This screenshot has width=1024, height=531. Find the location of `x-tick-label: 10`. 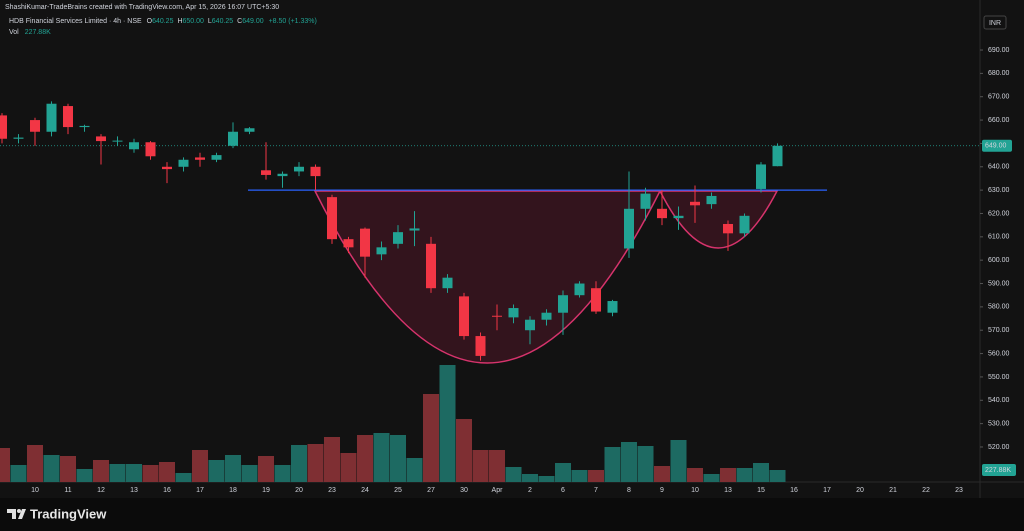

x-tick-label: 10 is located at coordinates (35, 490).